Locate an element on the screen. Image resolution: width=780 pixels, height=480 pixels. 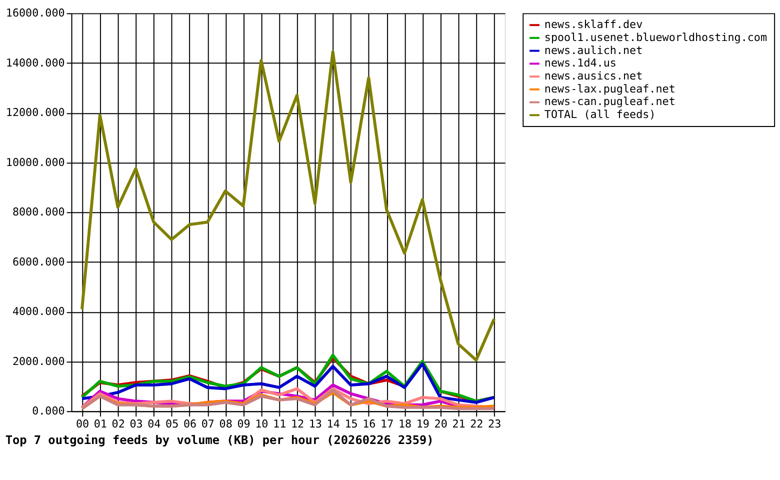
x-tick-label: 13 is located at coordinates (315, 423).